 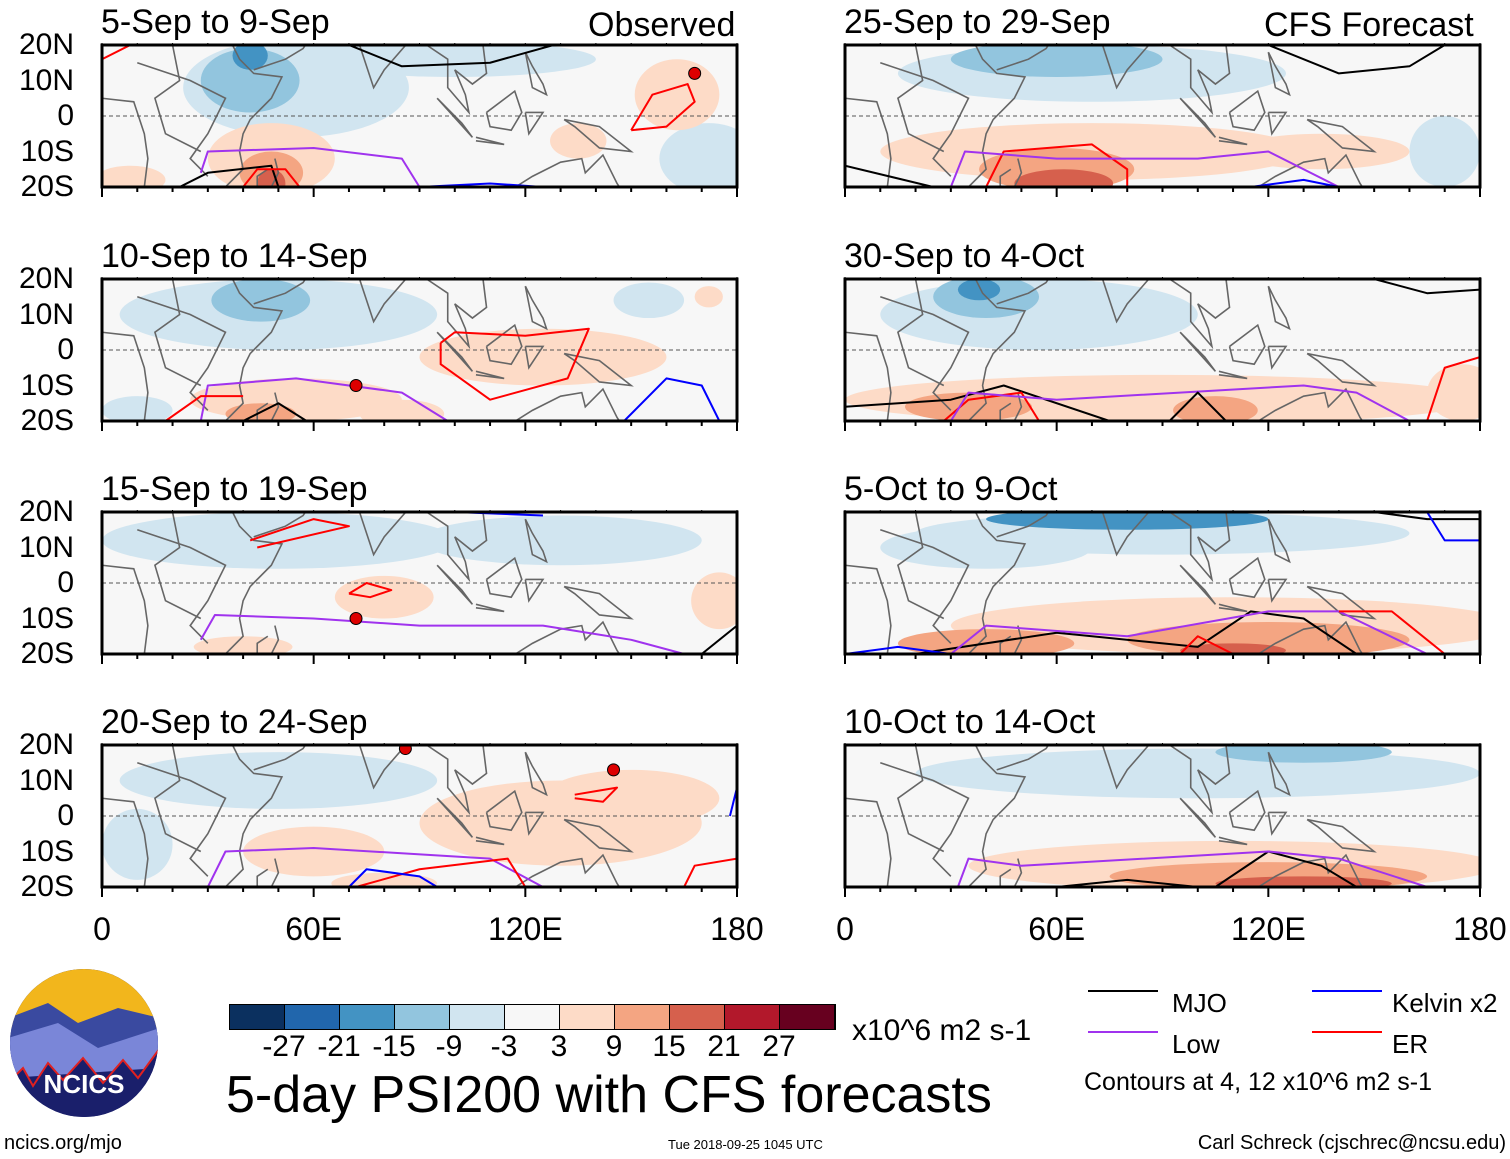 What do you see at coordinates (46, 547) in the screenshot?
I see `lat-tick-label: 10N` at bounding box center [46, 547].